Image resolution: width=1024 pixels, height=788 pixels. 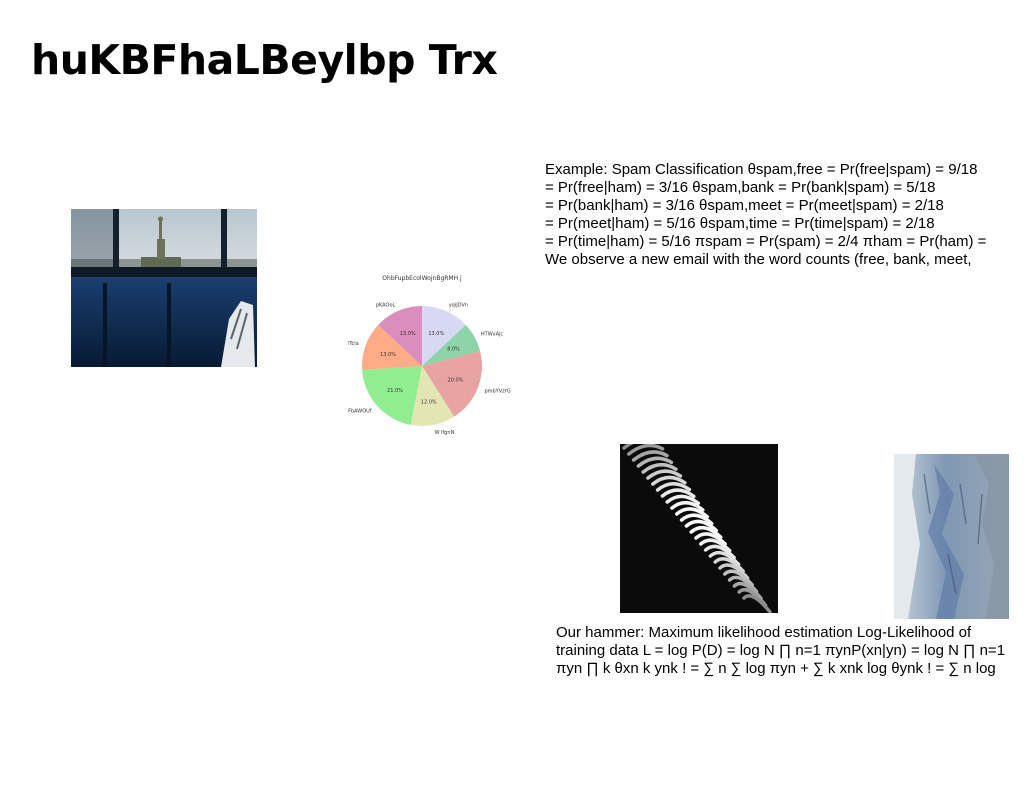 I want to click on abstract-wave-photo, so click(x=699, y=528).